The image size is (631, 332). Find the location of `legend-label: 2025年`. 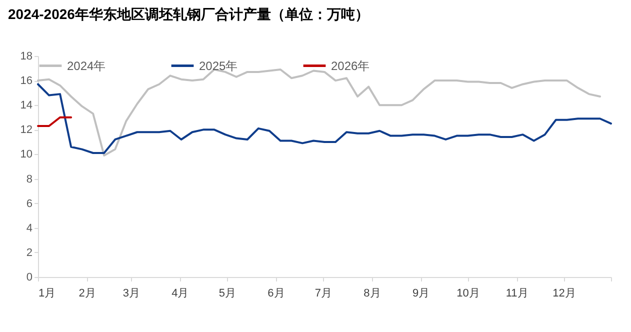

legend-label: 2025年 is located at coordinates (218, 65).